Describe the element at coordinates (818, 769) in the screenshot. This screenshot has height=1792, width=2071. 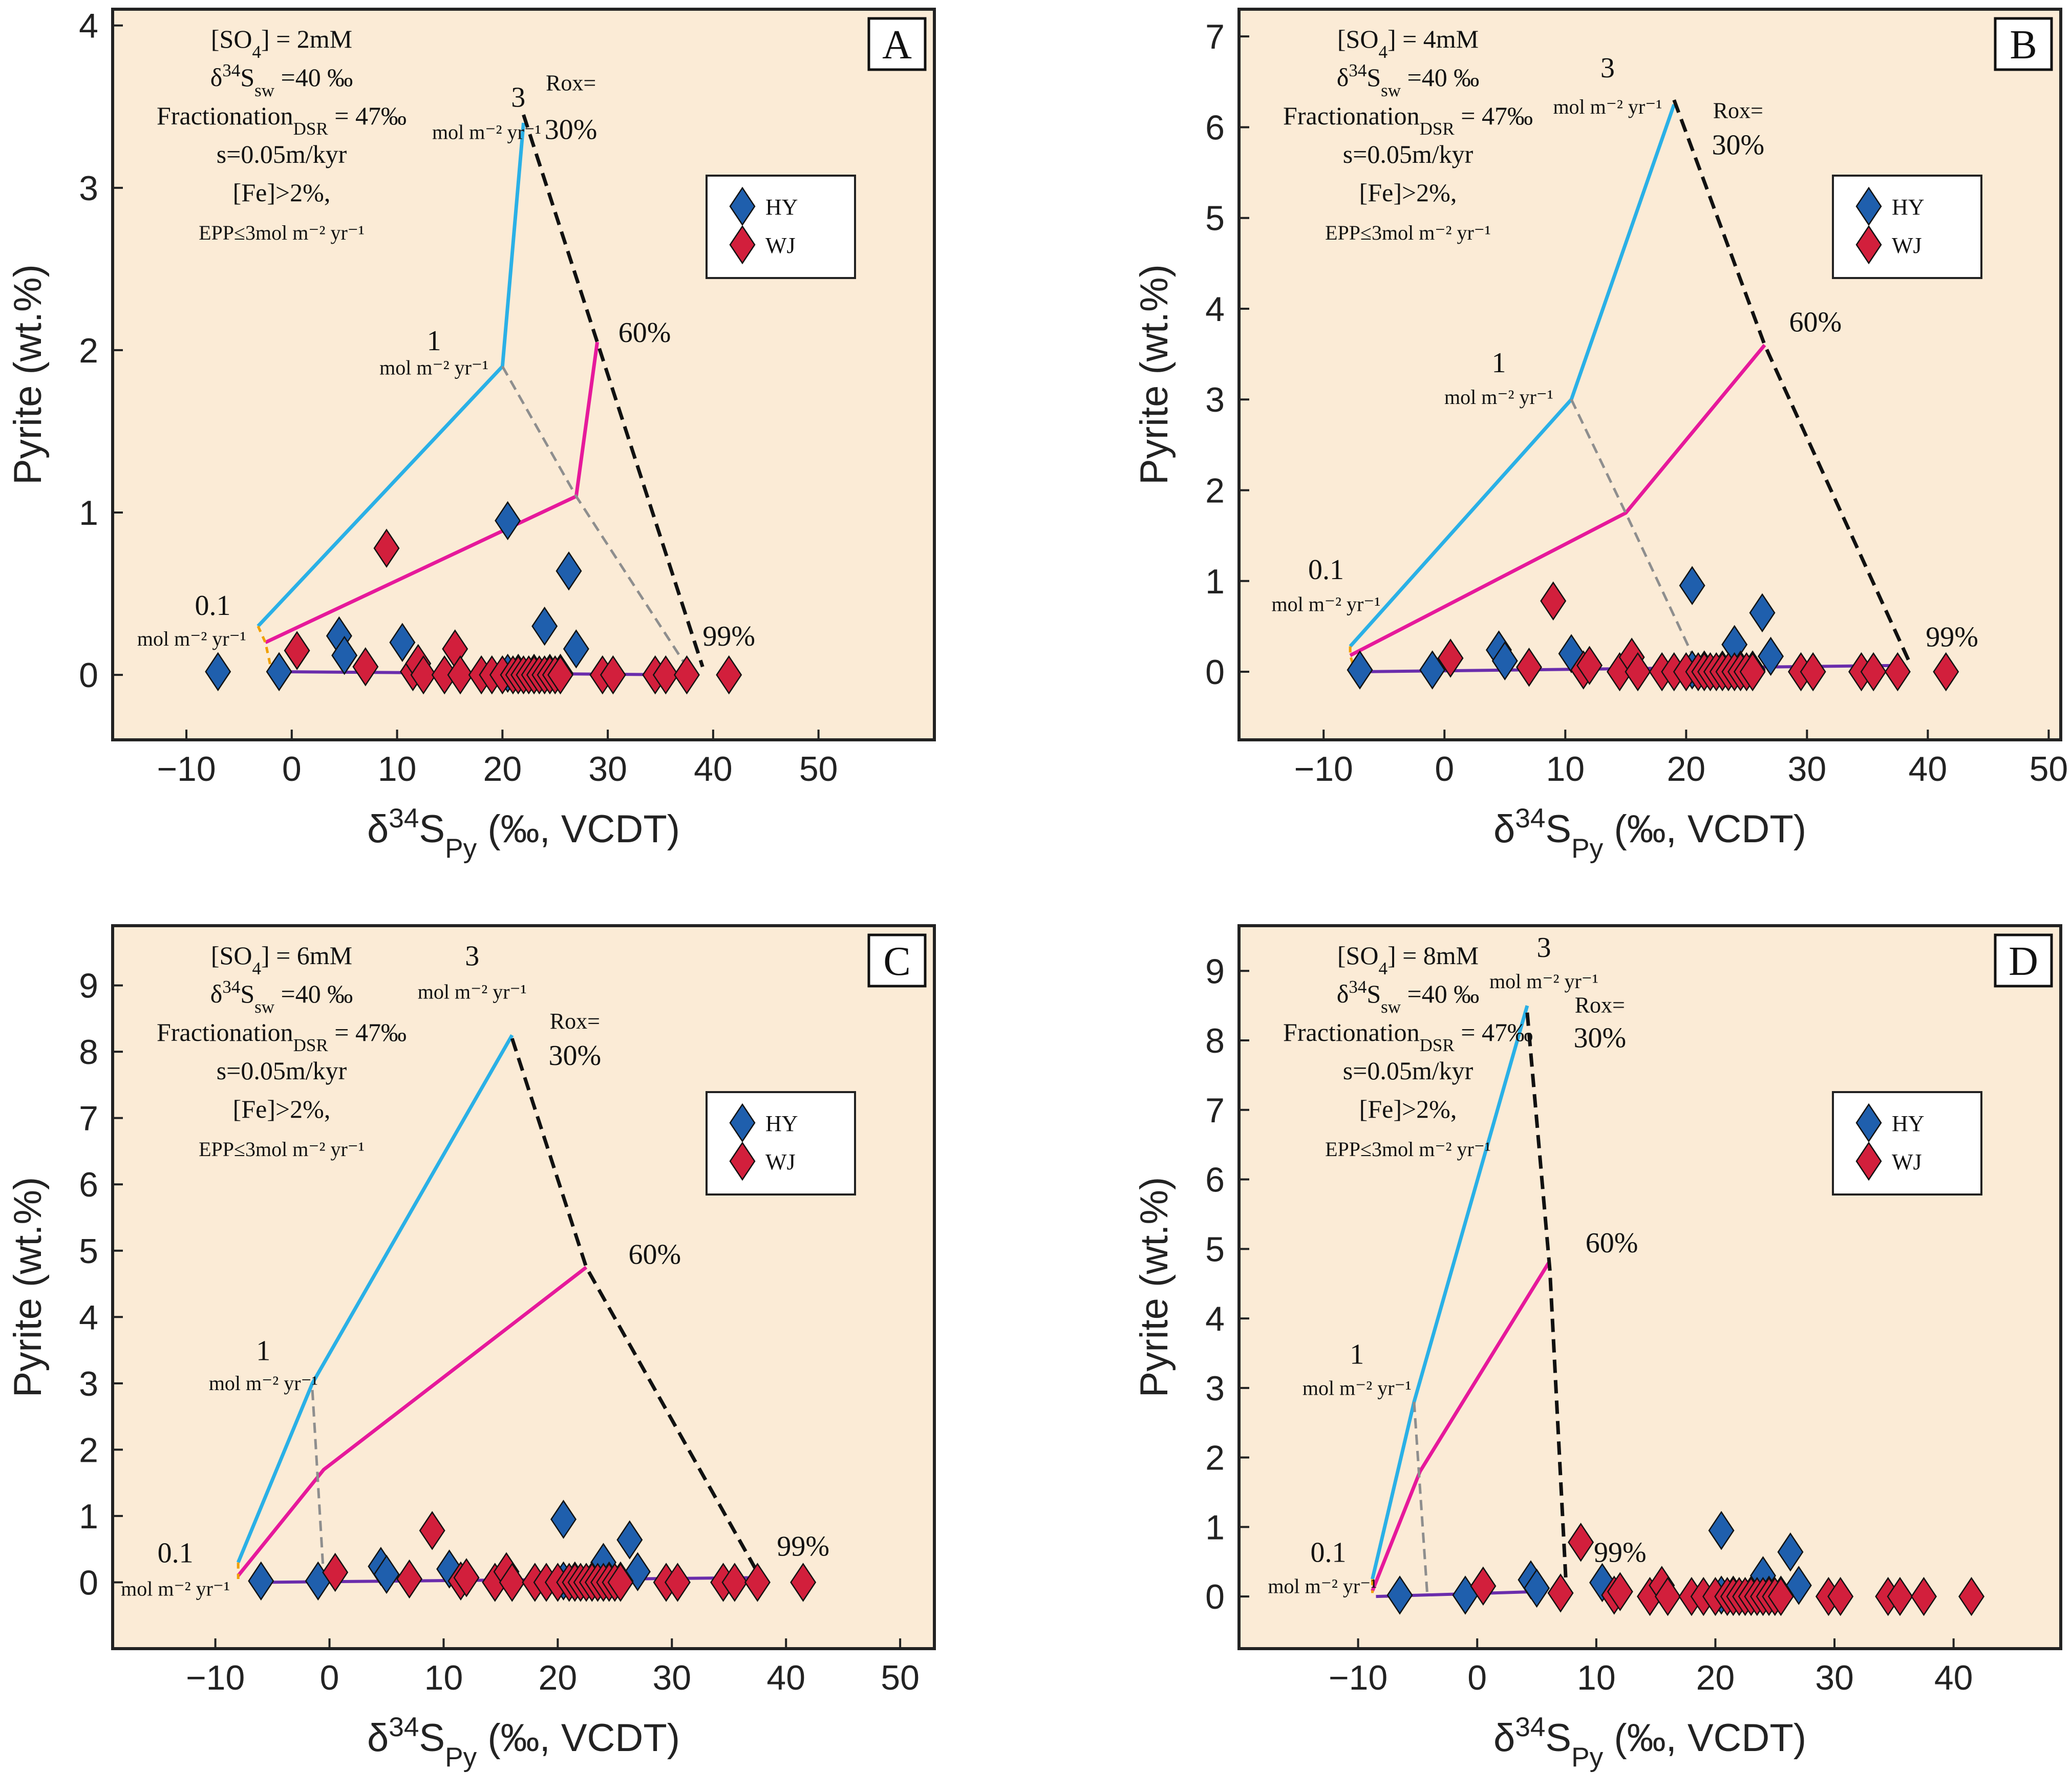
I see `x-tick-label: 50` at that location.